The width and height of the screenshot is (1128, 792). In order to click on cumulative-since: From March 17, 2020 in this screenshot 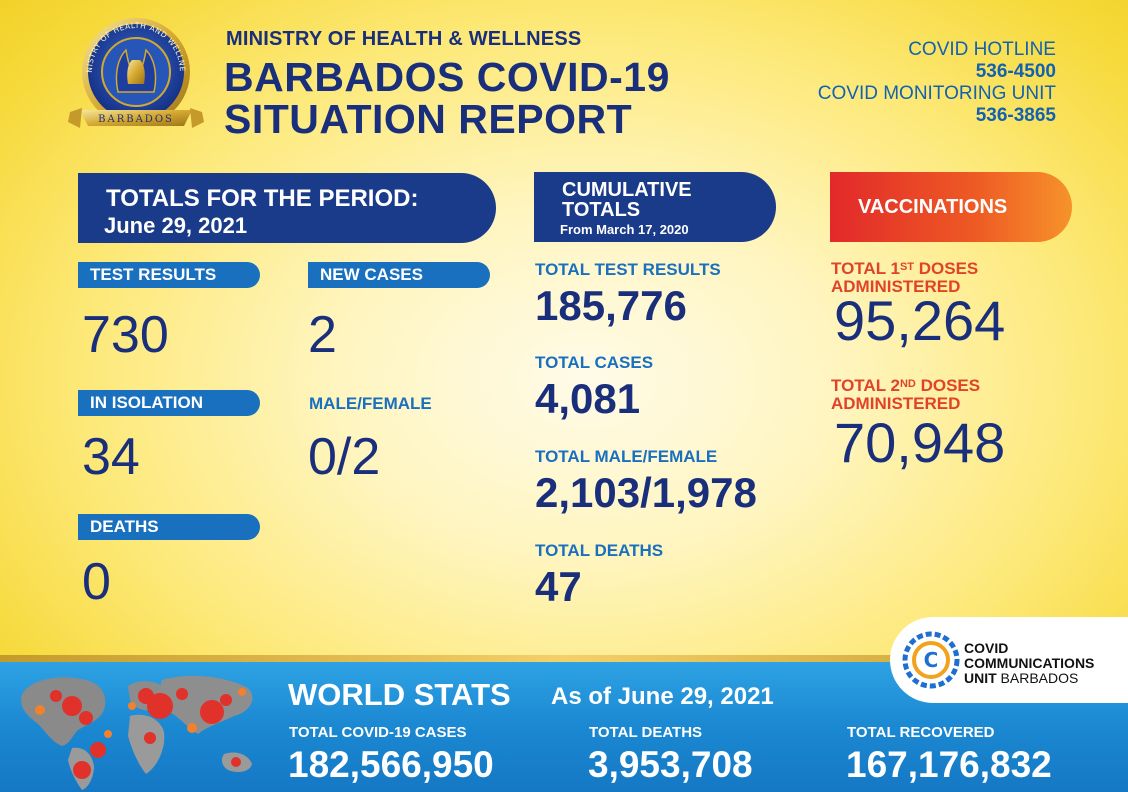, I will do `click(624, 229)`.